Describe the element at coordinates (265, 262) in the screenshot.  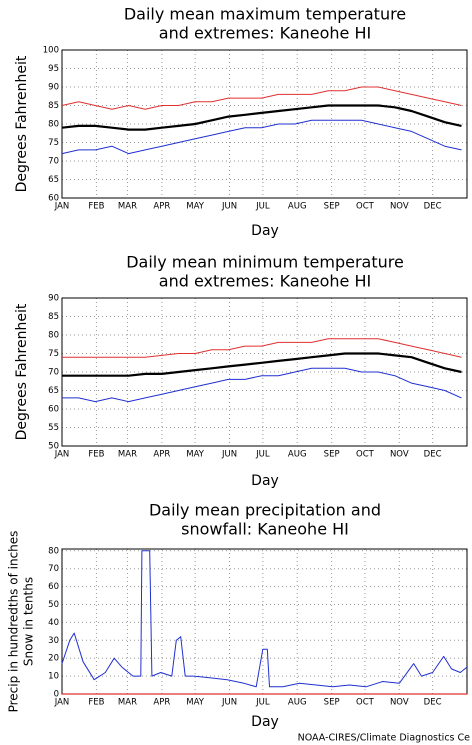
I see `chart-title: Daily mean minimum temperature` at that location.